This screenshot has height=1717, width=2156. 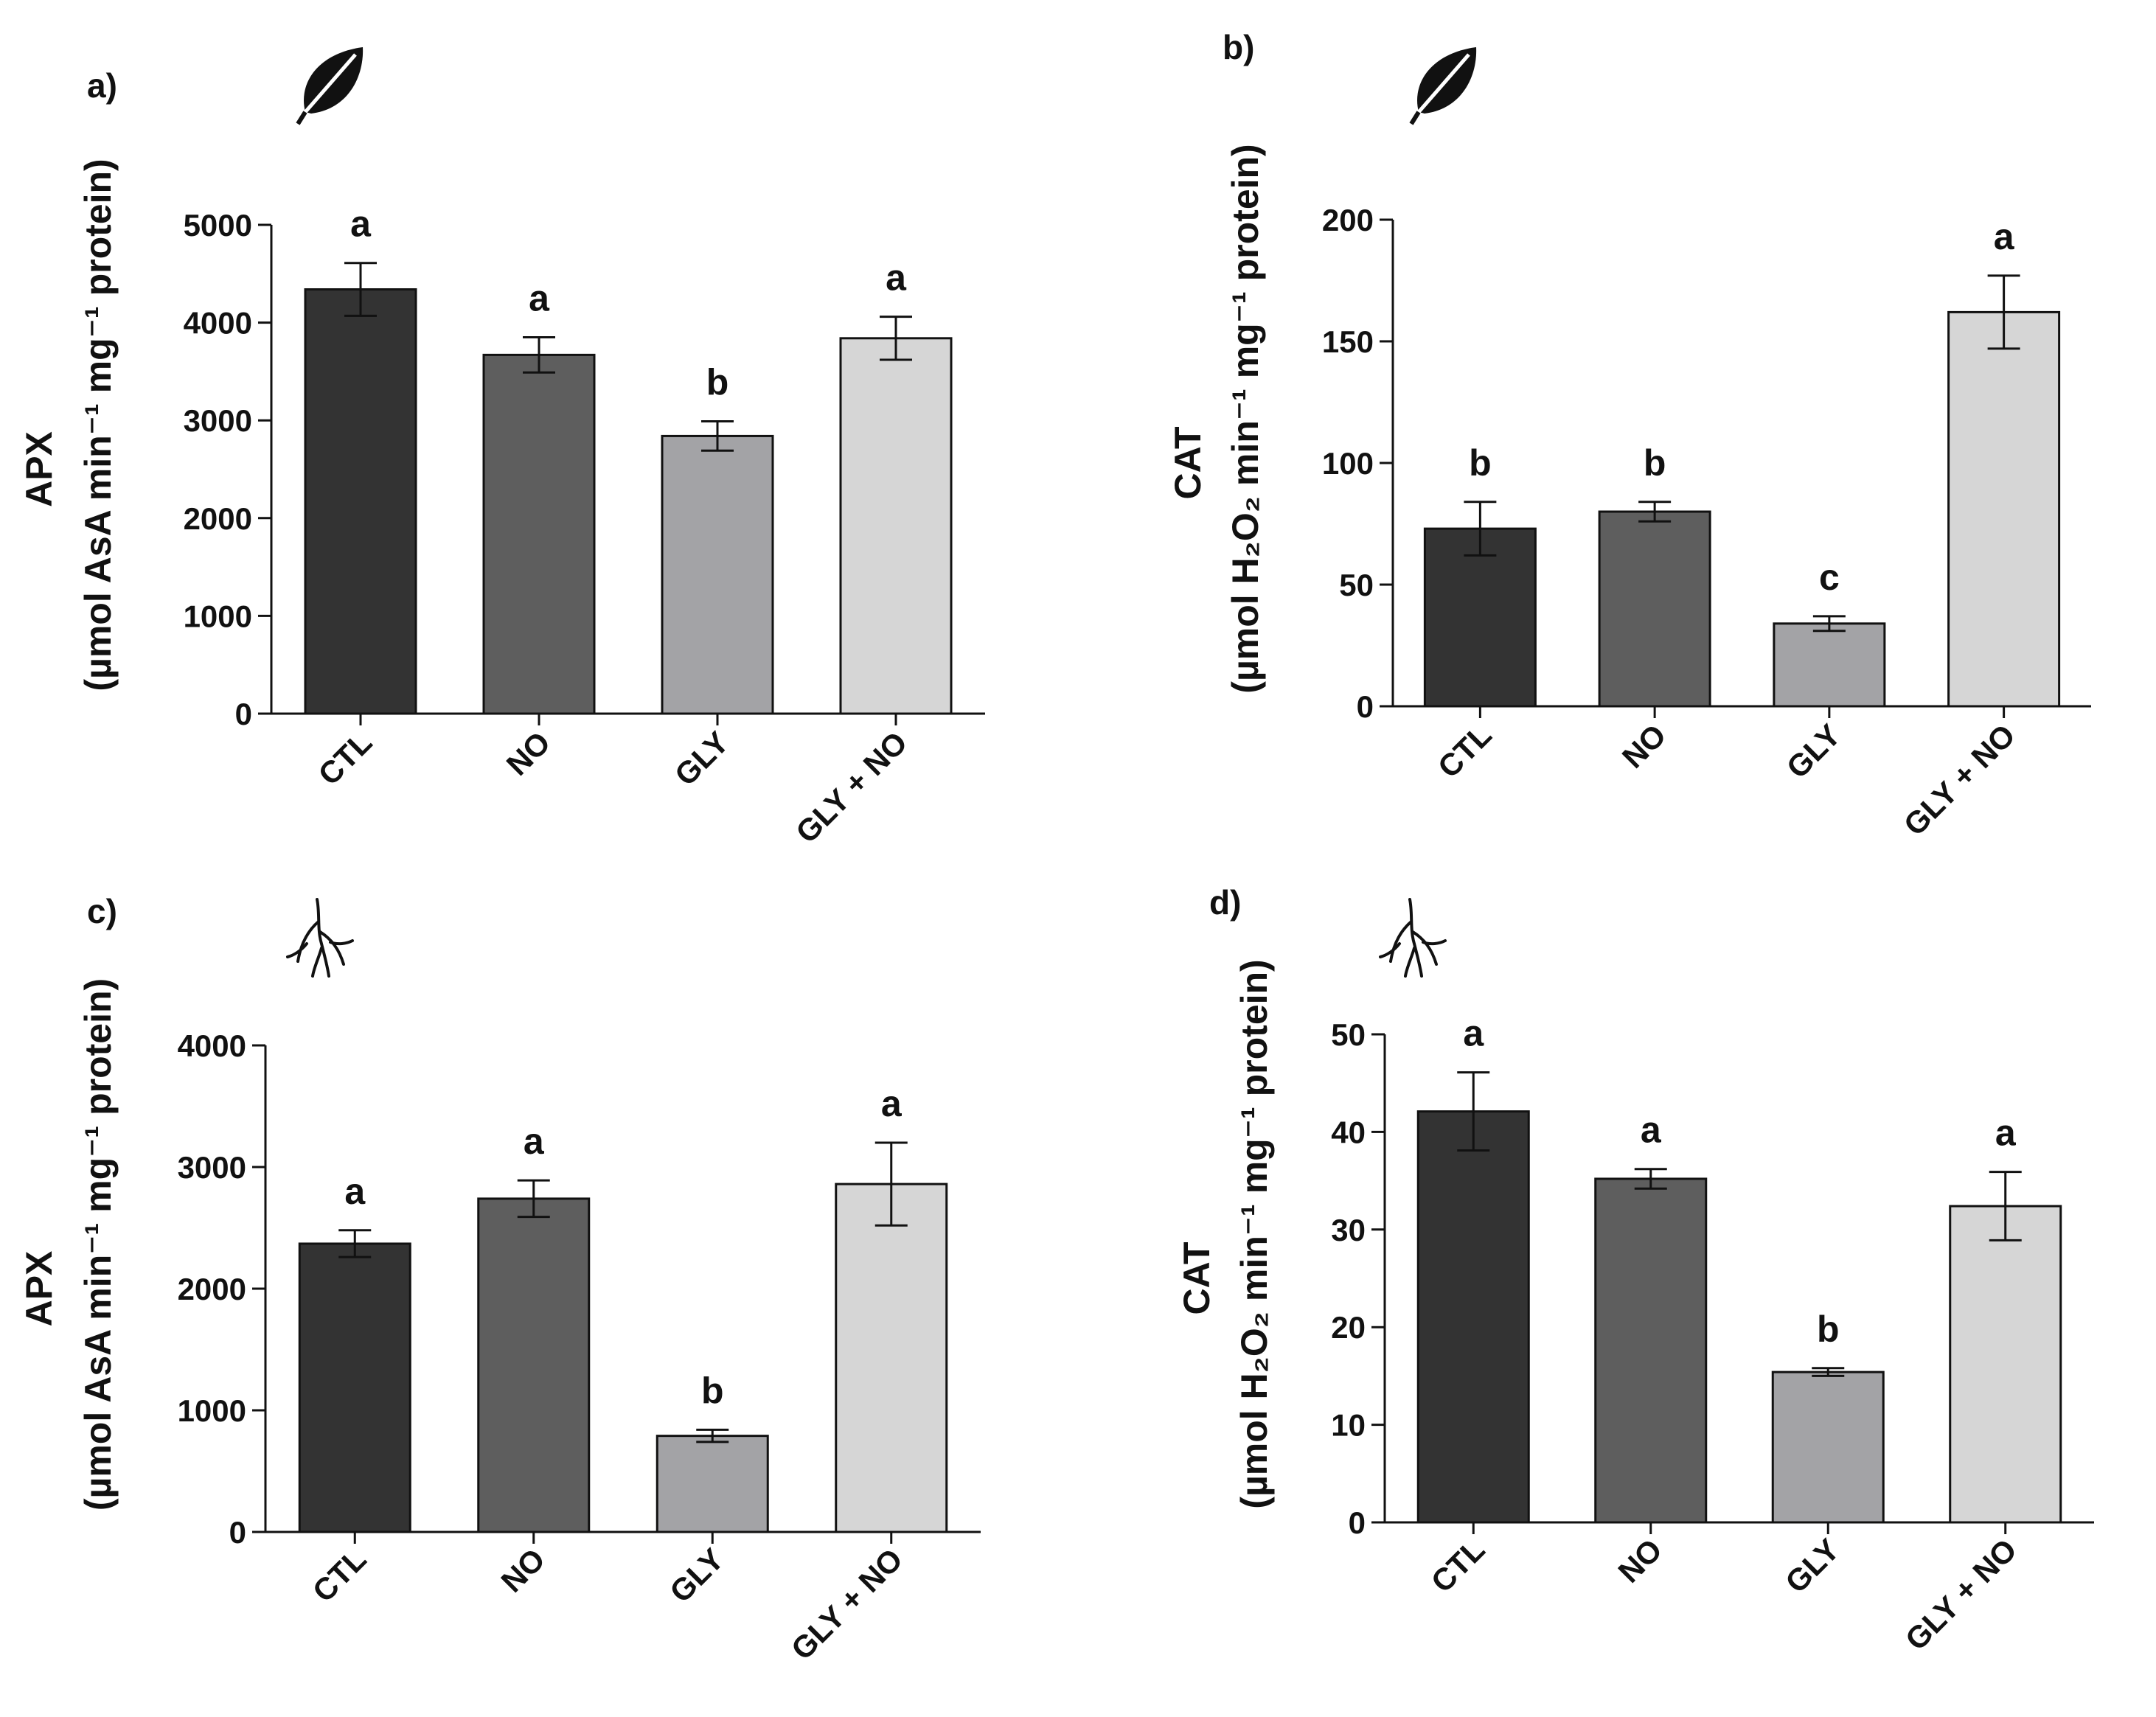 What do you see at coordinates (102, 911) in the screenshot?
I see `panel-label: c)` at bounding box center [102, 911].